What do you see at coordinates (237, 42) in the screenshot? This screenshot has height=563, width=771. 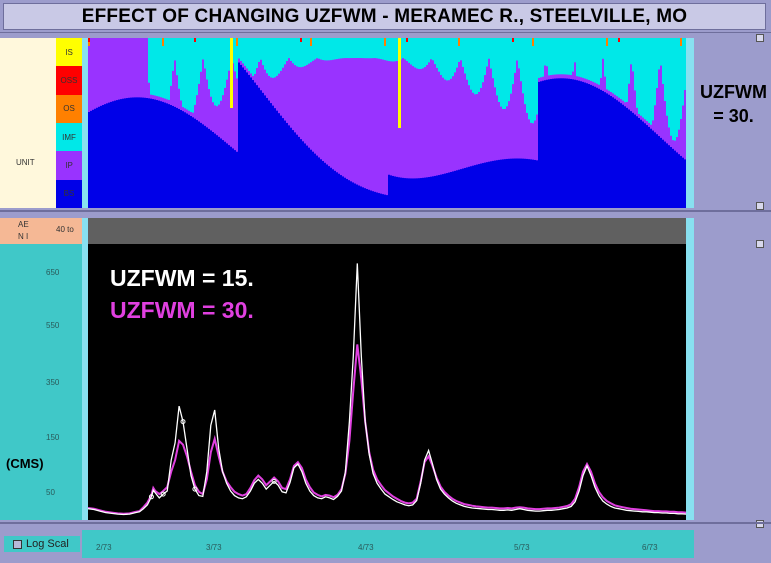 I see `zone-os-mark` at bounding box center [237, 42].